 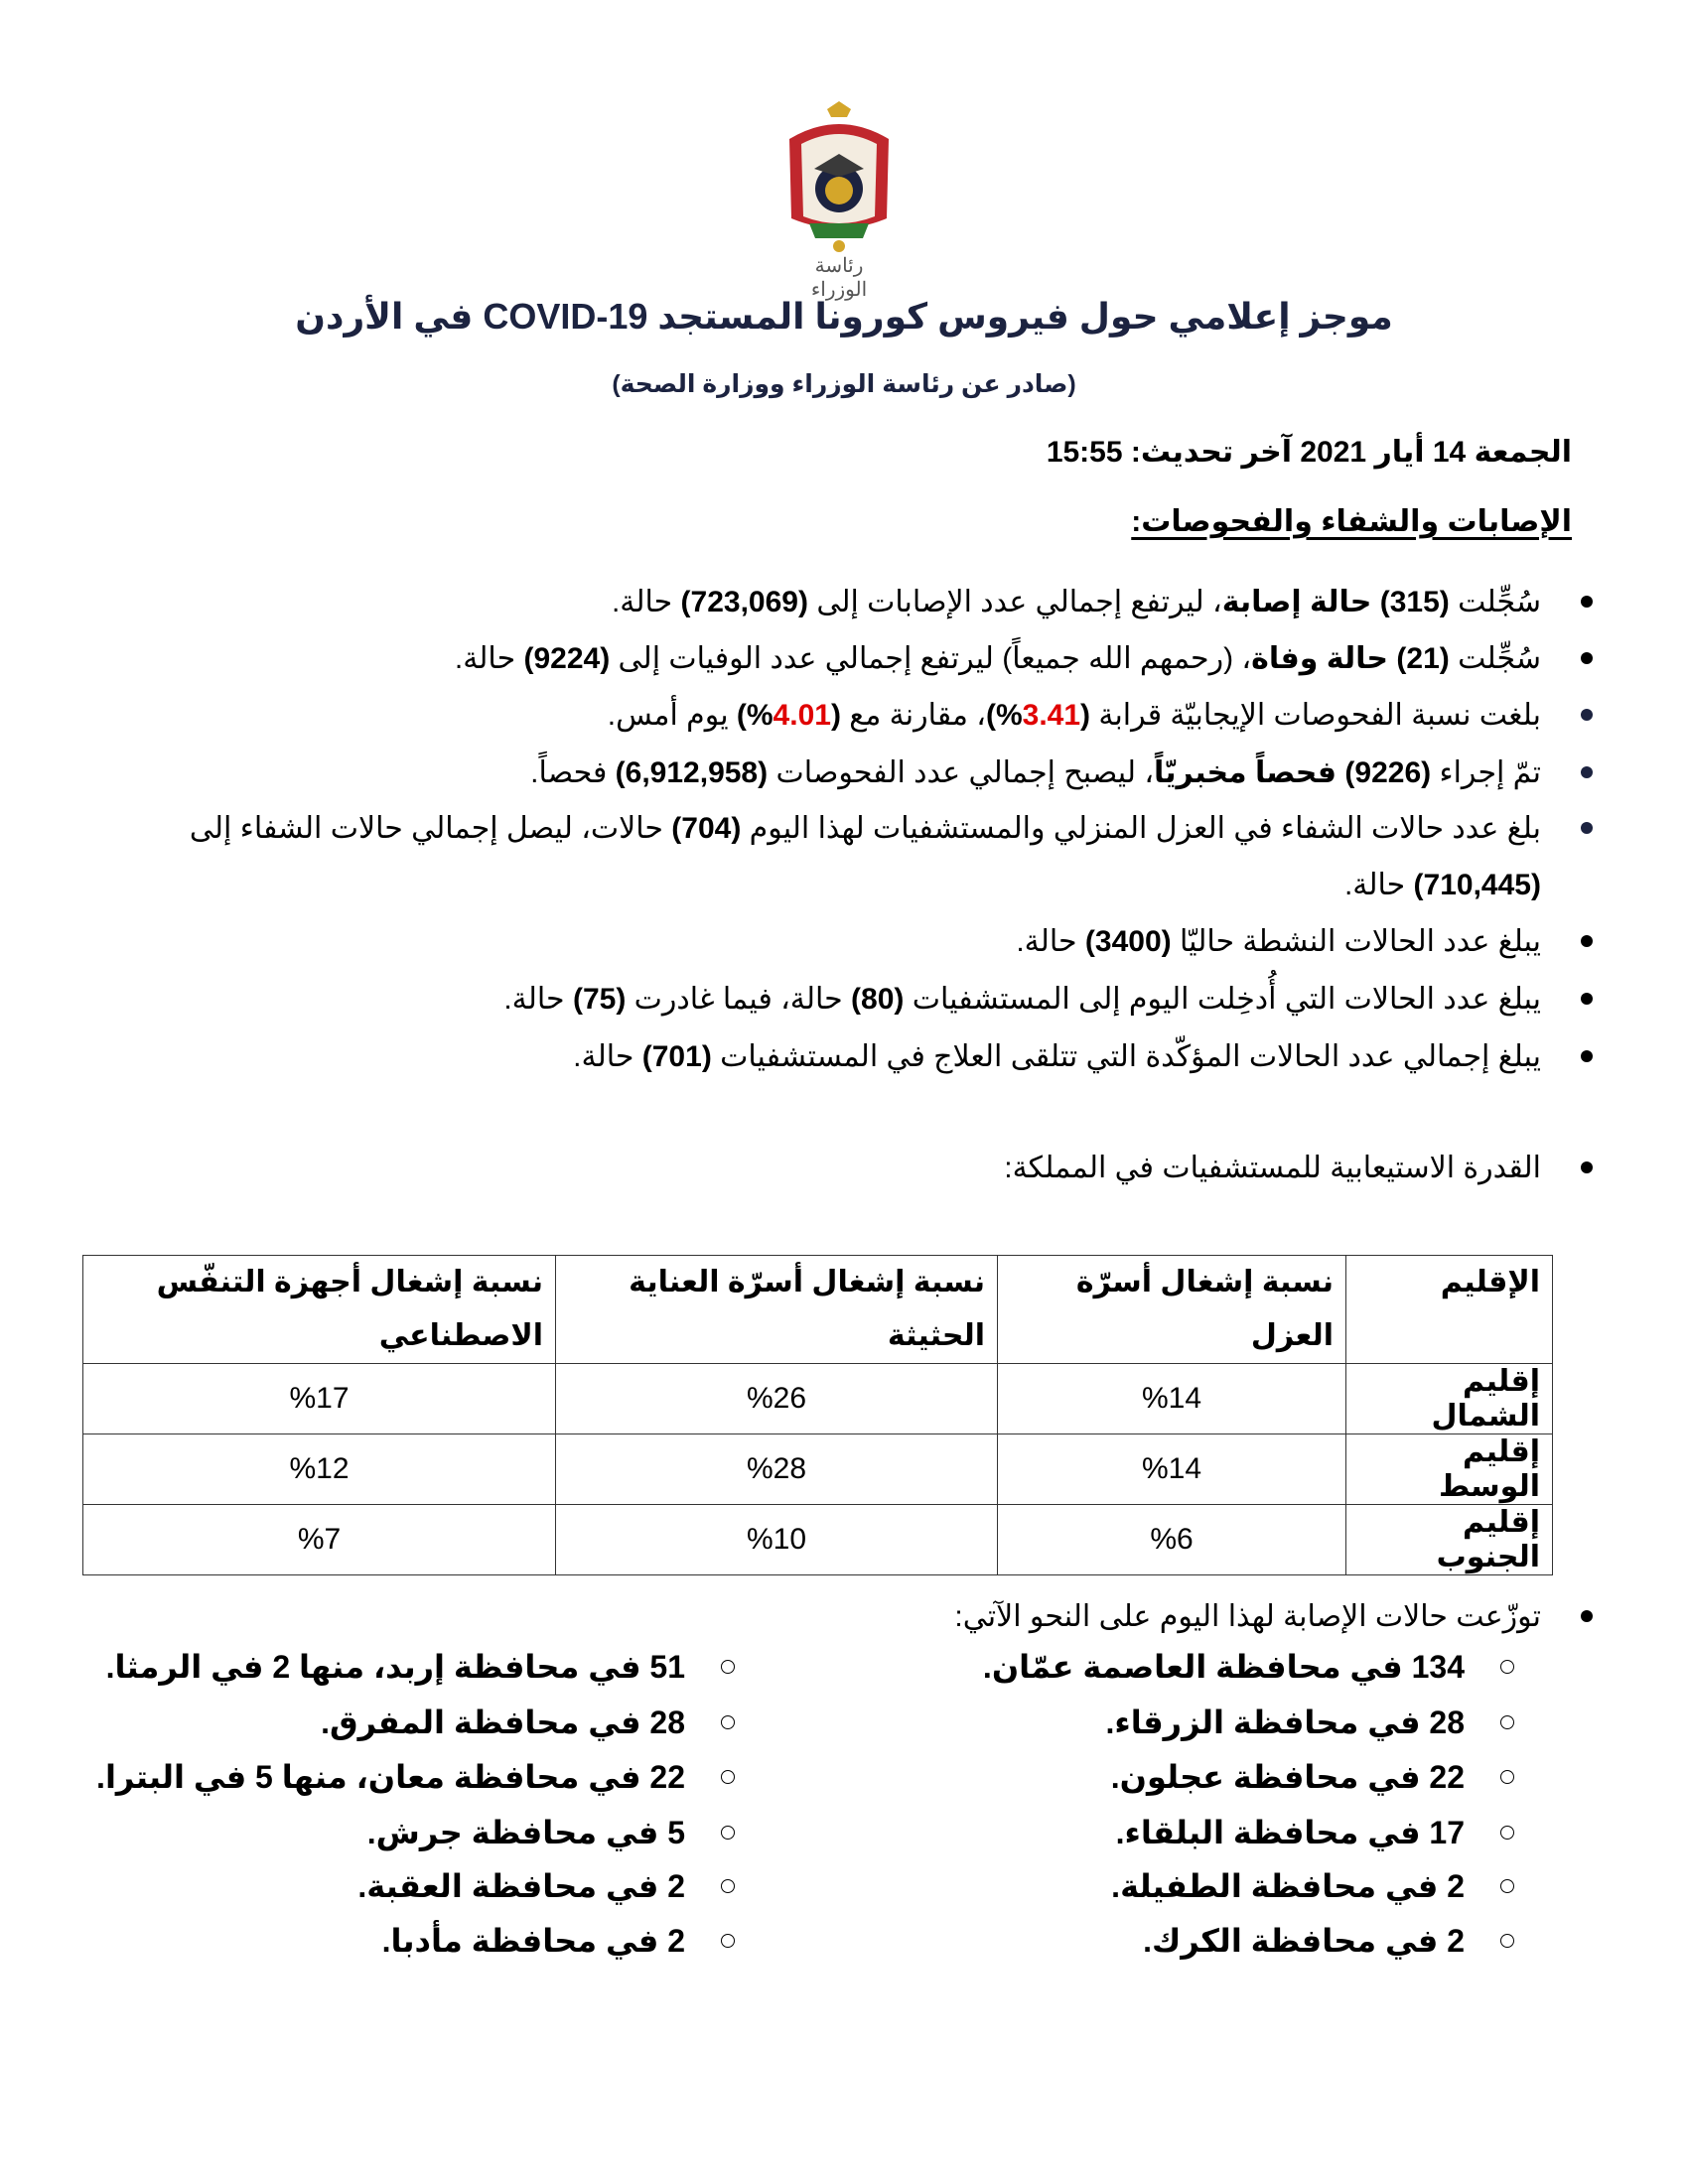 I want to click on stat-text: يوم أمس., so click(x=672, y=715).